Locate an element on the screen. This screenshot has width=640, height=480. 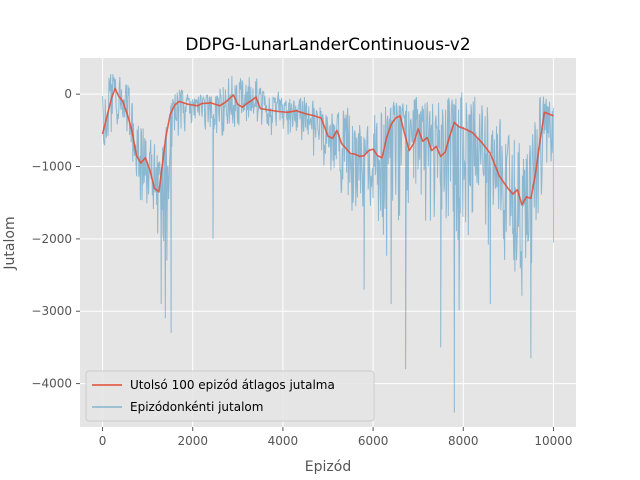
y-tick-label: −3000 is located at coordinates (51, 311).